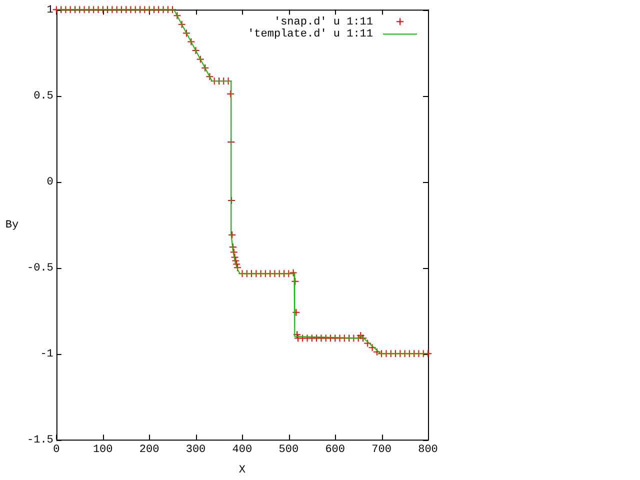 This screenshot has width=640, height=480. I want to click on x-tick-label: 300, so click(196, 450).